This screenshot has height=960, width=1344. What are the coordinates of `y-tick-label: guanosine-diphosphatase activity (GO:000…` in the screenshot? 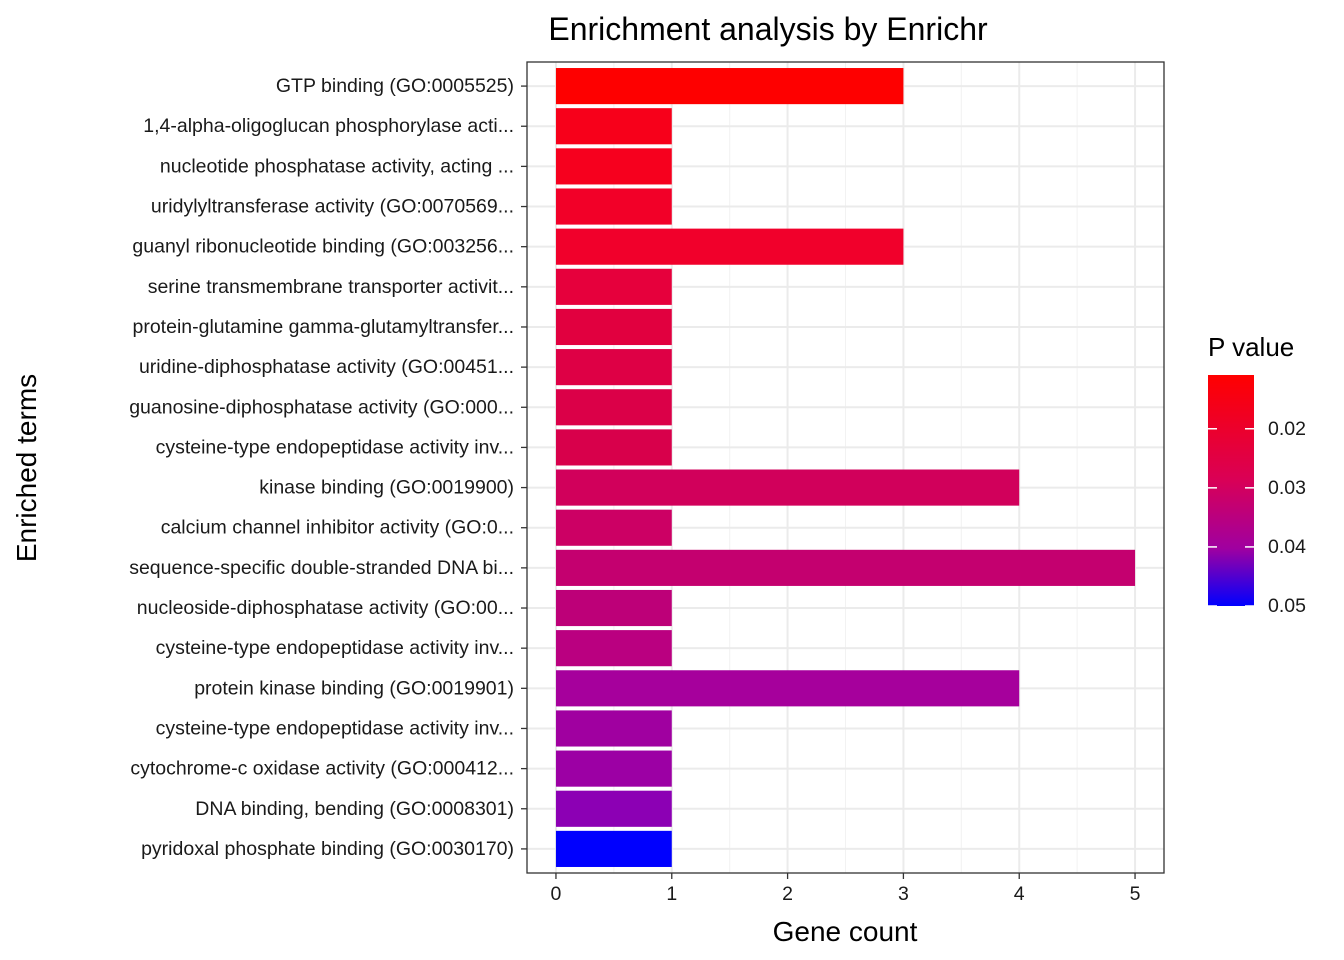 It's located at (321, 407).